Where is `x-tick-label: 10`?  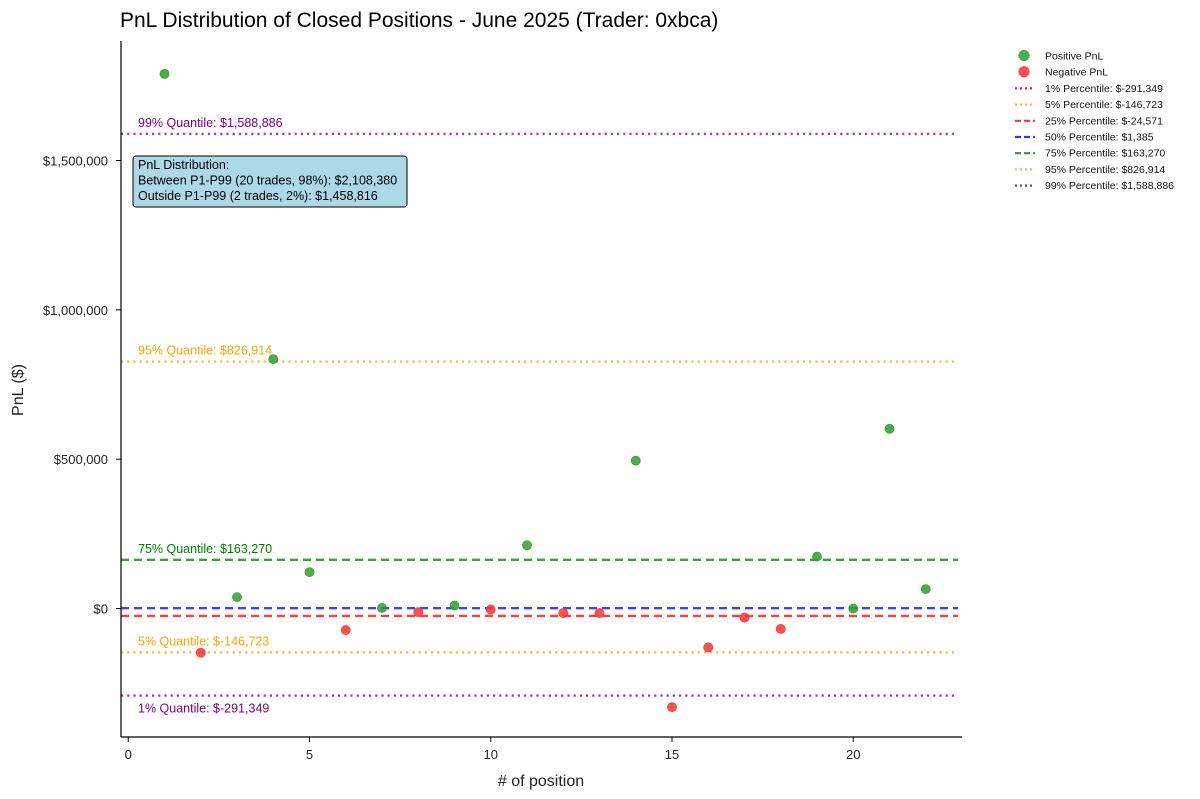 x-tick-label: 10 is located at coordinates (491, 754).